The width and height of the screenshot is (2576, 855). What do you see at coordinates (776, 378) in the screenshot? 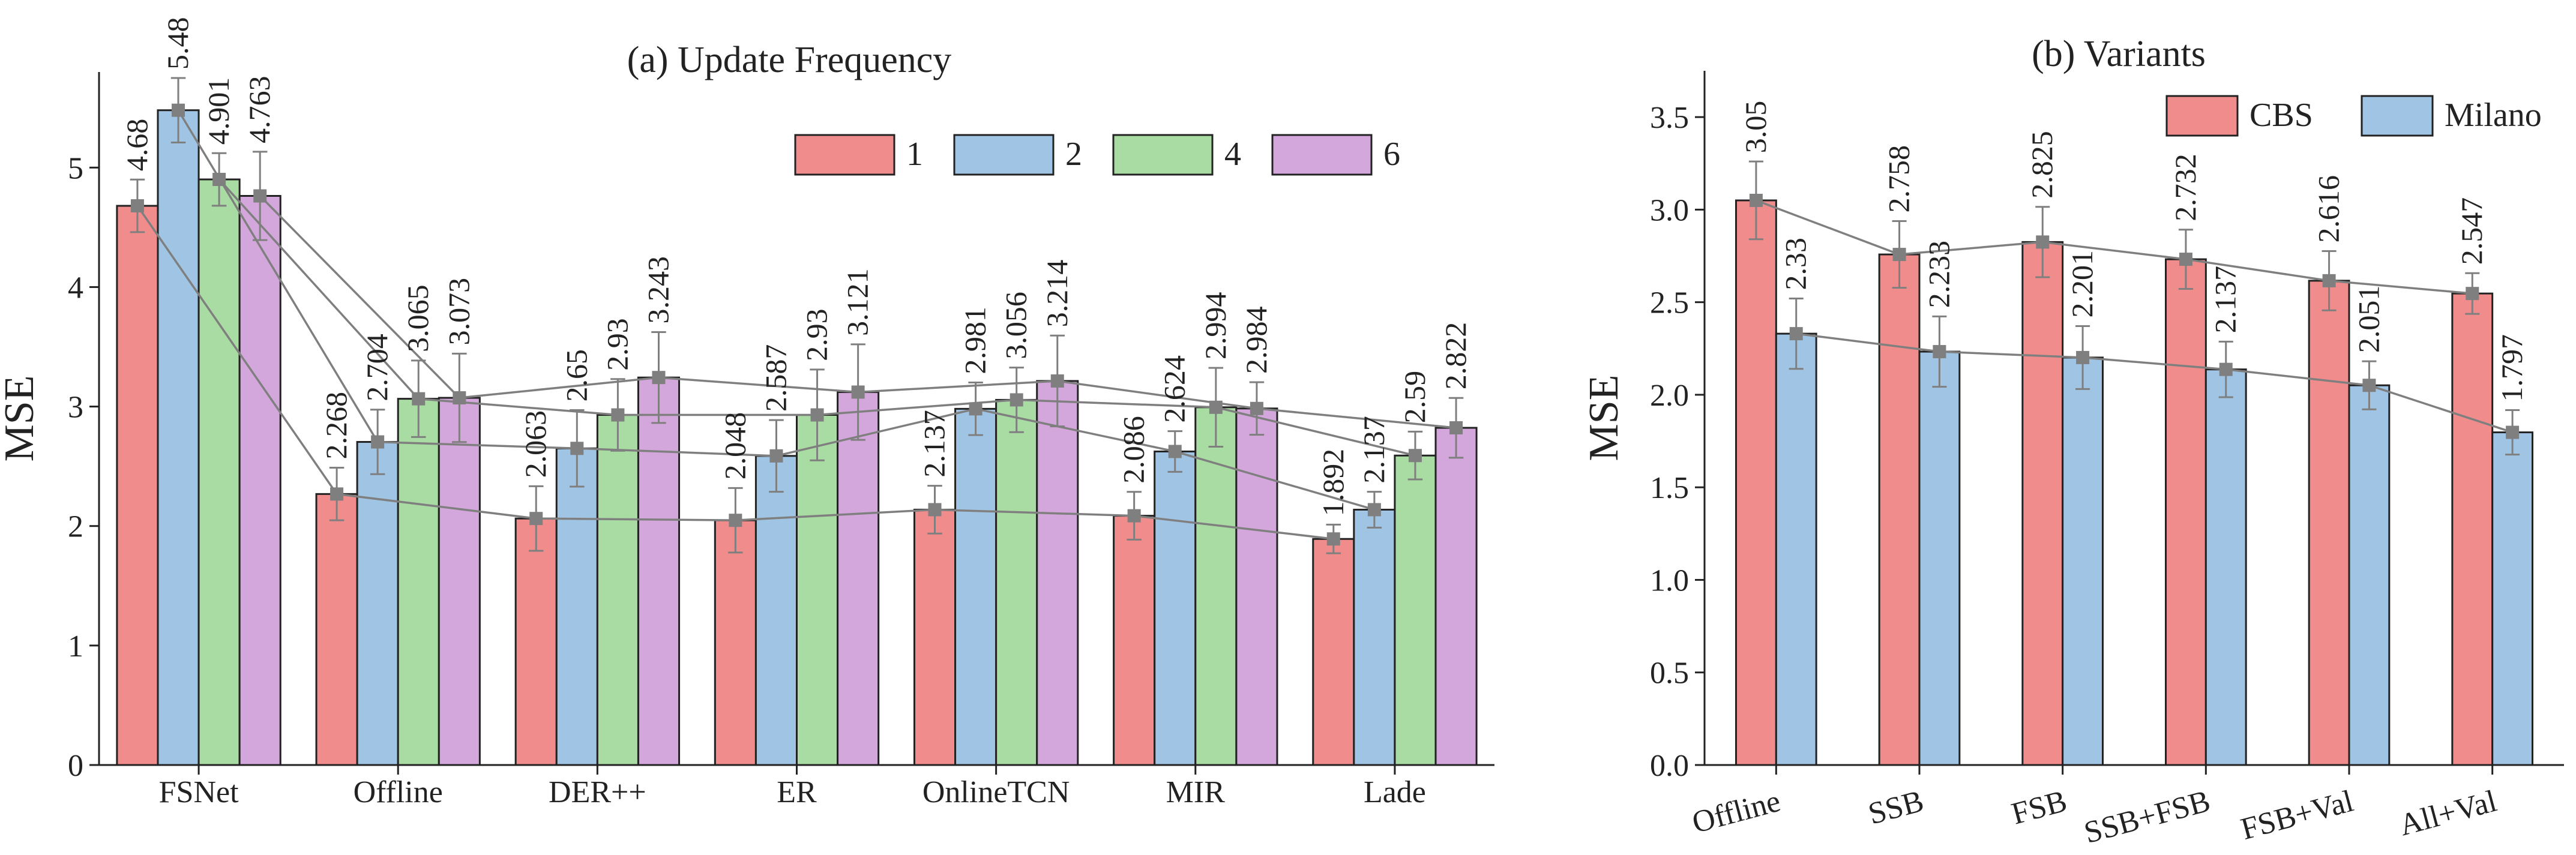
I see `data-label: 2.587` at bounding box center [776, 378].